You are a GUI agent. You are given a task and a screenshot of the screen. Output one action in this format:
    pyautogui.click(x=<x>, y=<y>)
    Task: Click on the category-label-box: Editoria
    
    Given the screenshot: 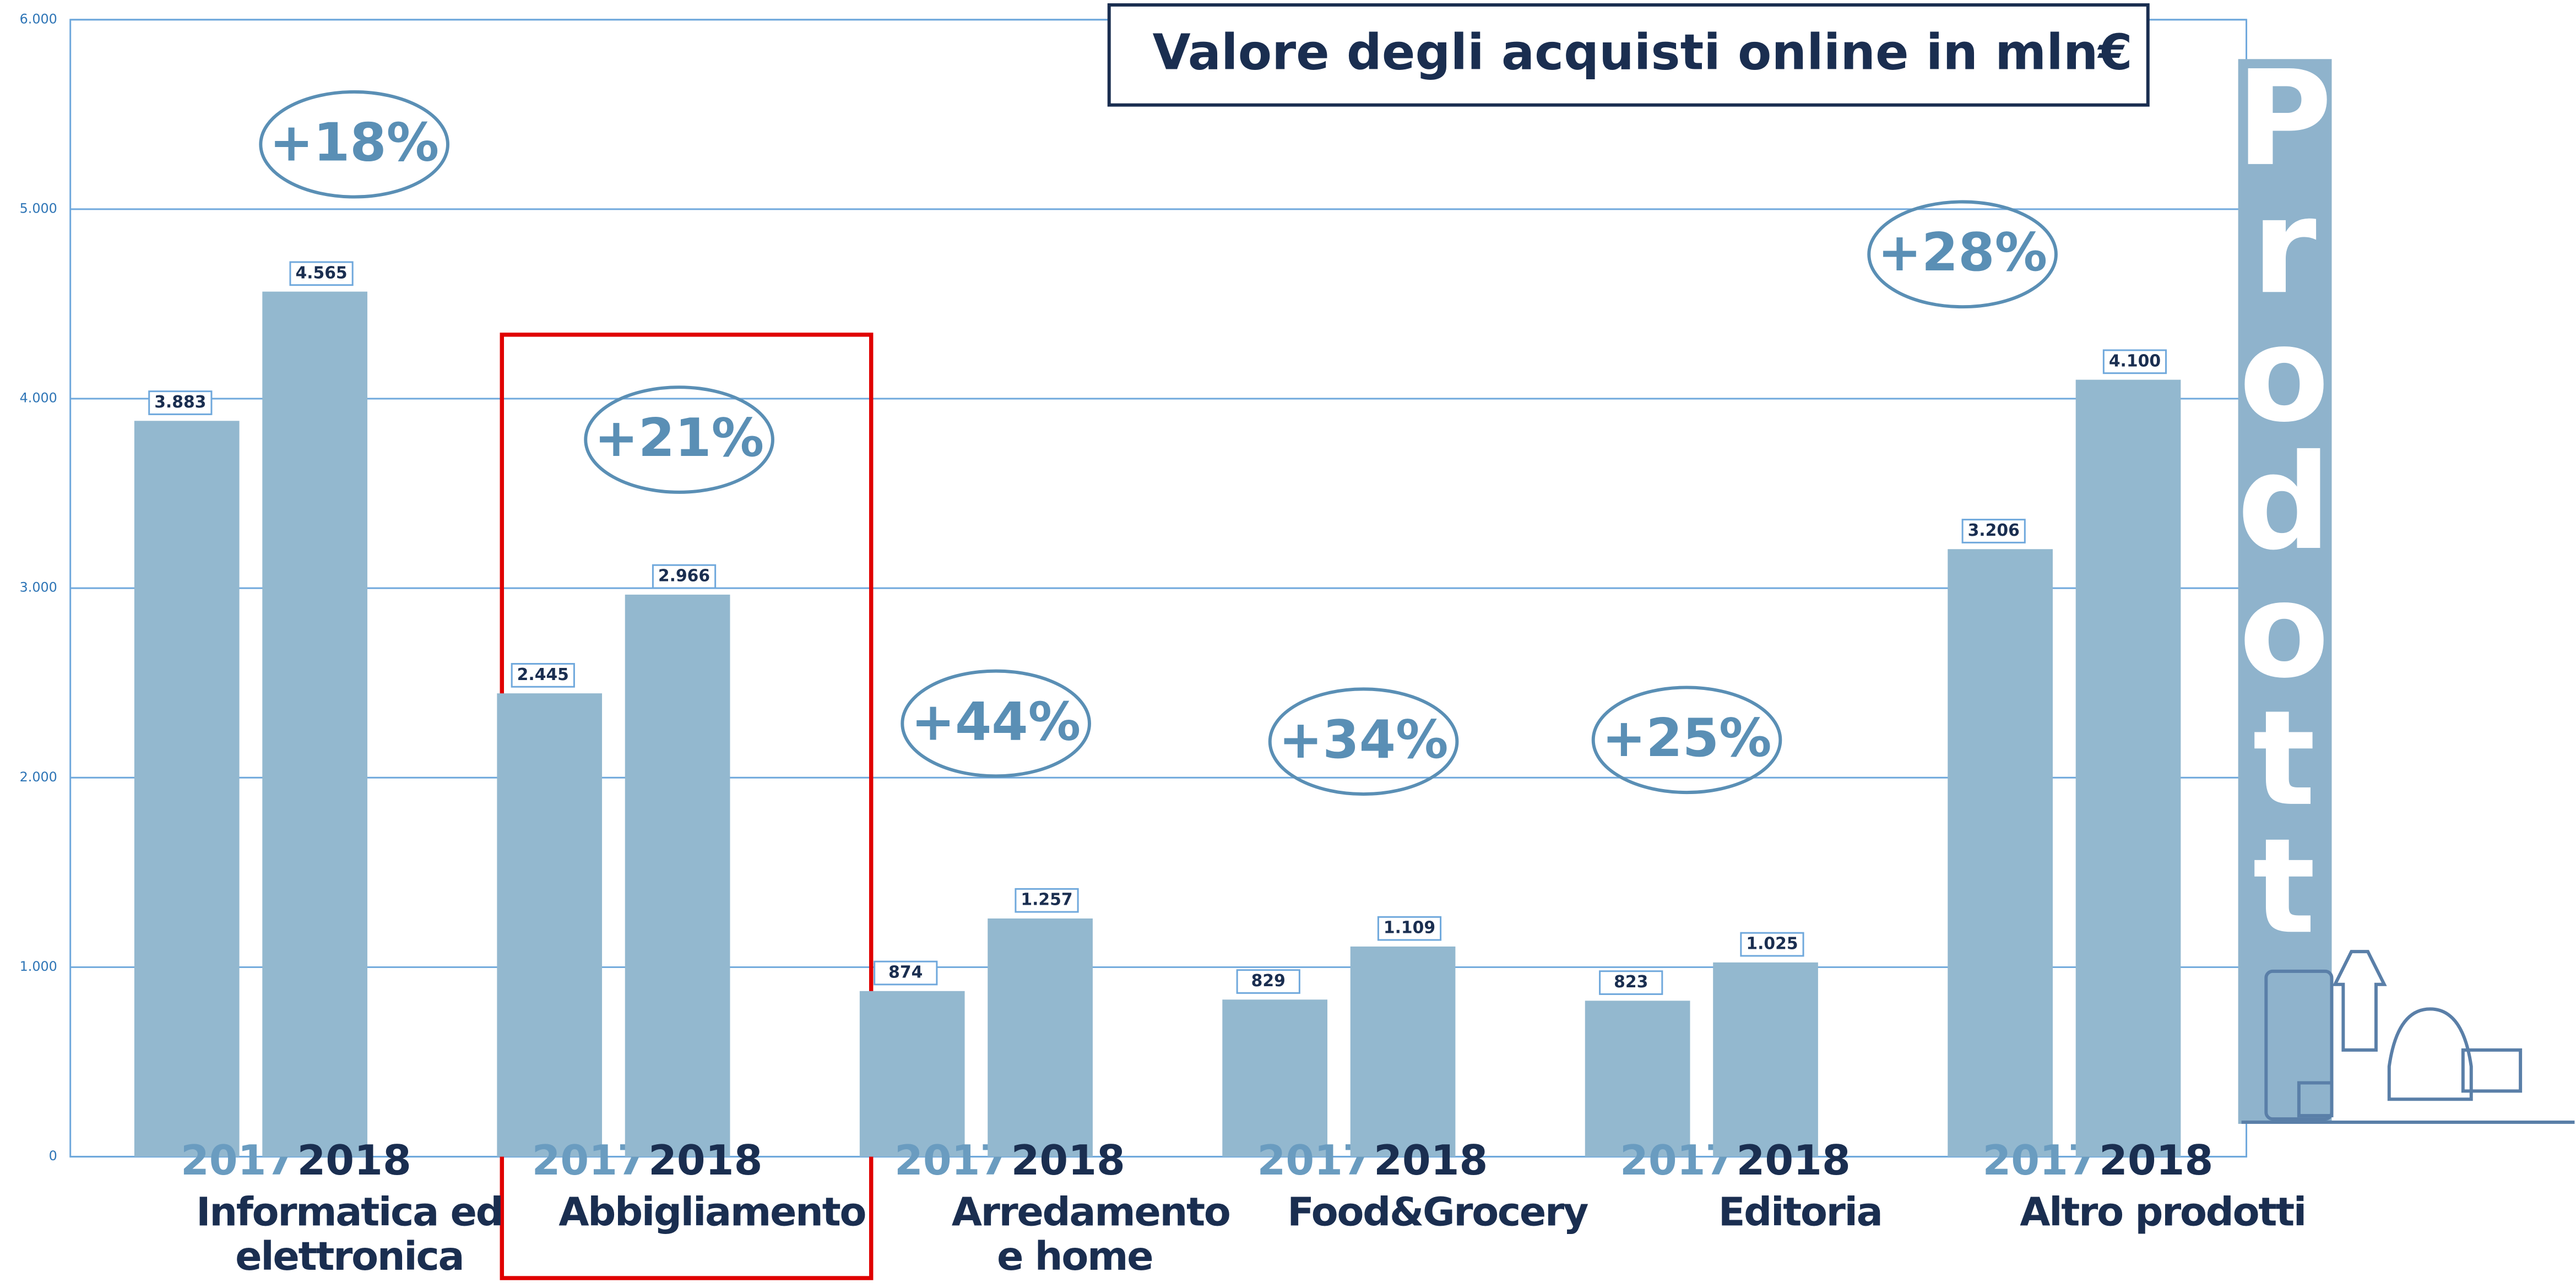 What is the action you would take?
    pyautogui.click(x=1800, y=1213)
    